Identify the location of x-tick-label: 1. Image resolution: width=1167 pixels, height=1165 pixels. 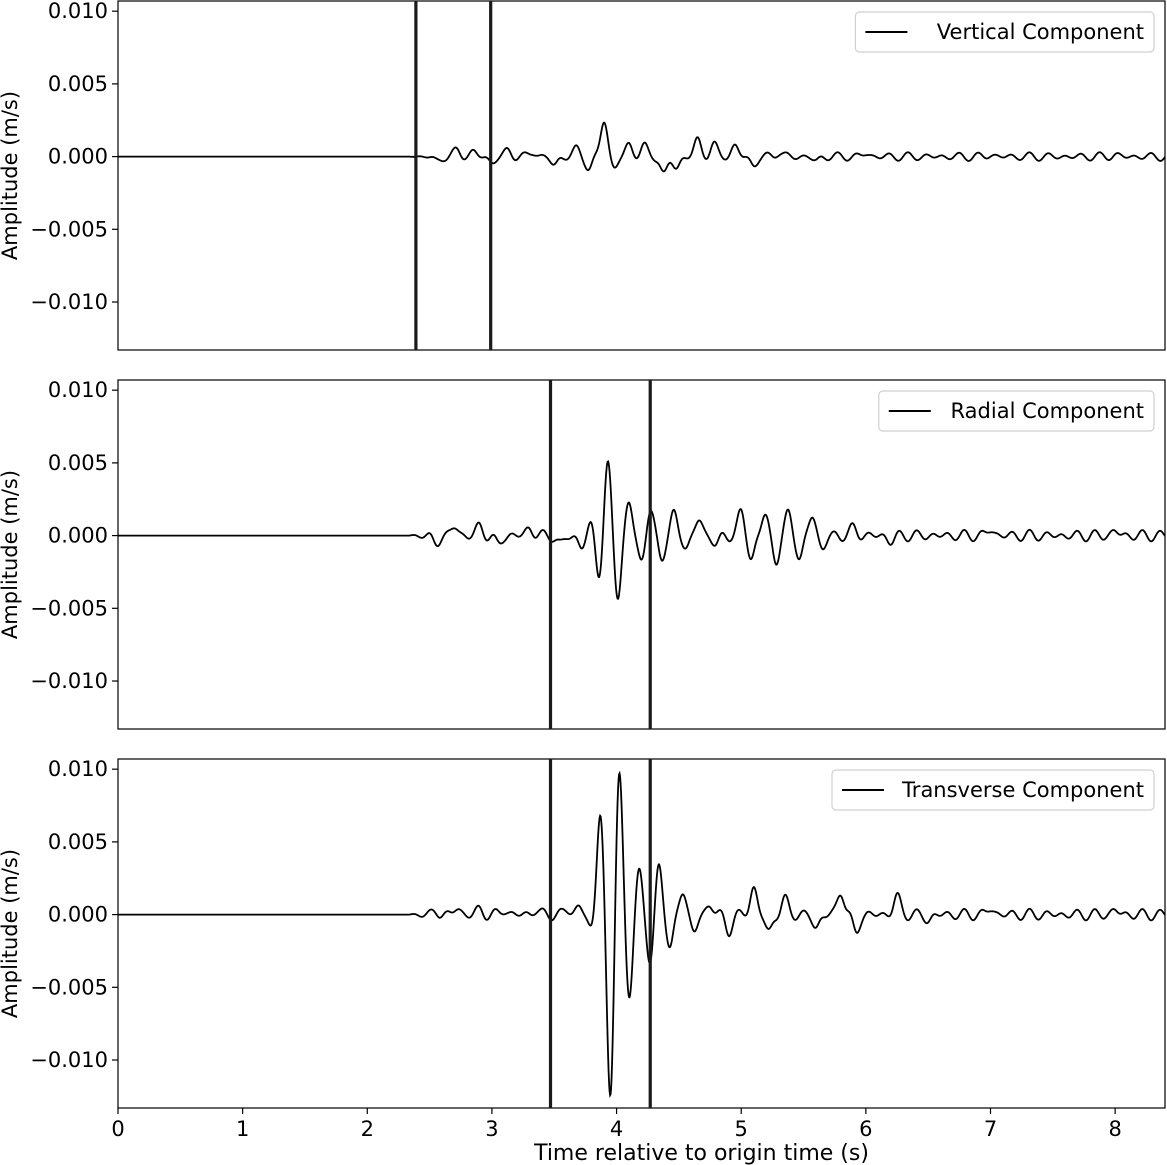
(242, 1129).